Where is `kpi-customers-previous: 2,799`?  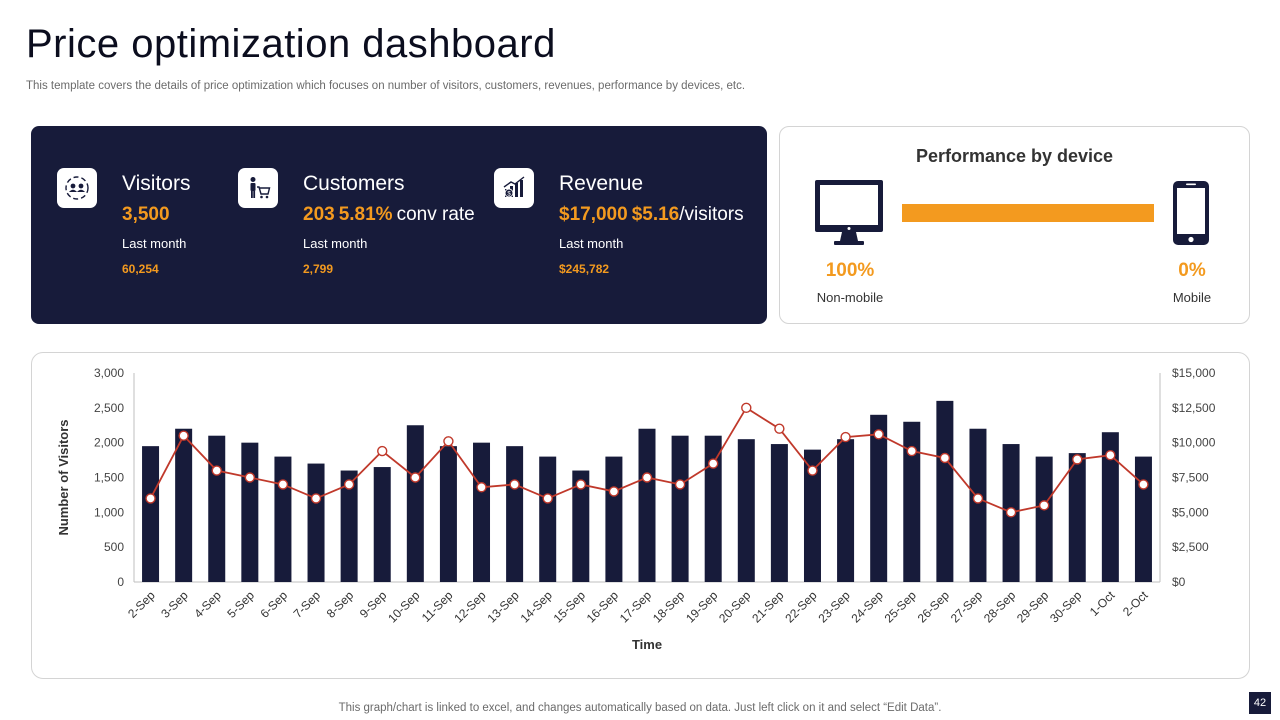 kpi-customers-previous: 2,799 is located at coordinates (318, 269).